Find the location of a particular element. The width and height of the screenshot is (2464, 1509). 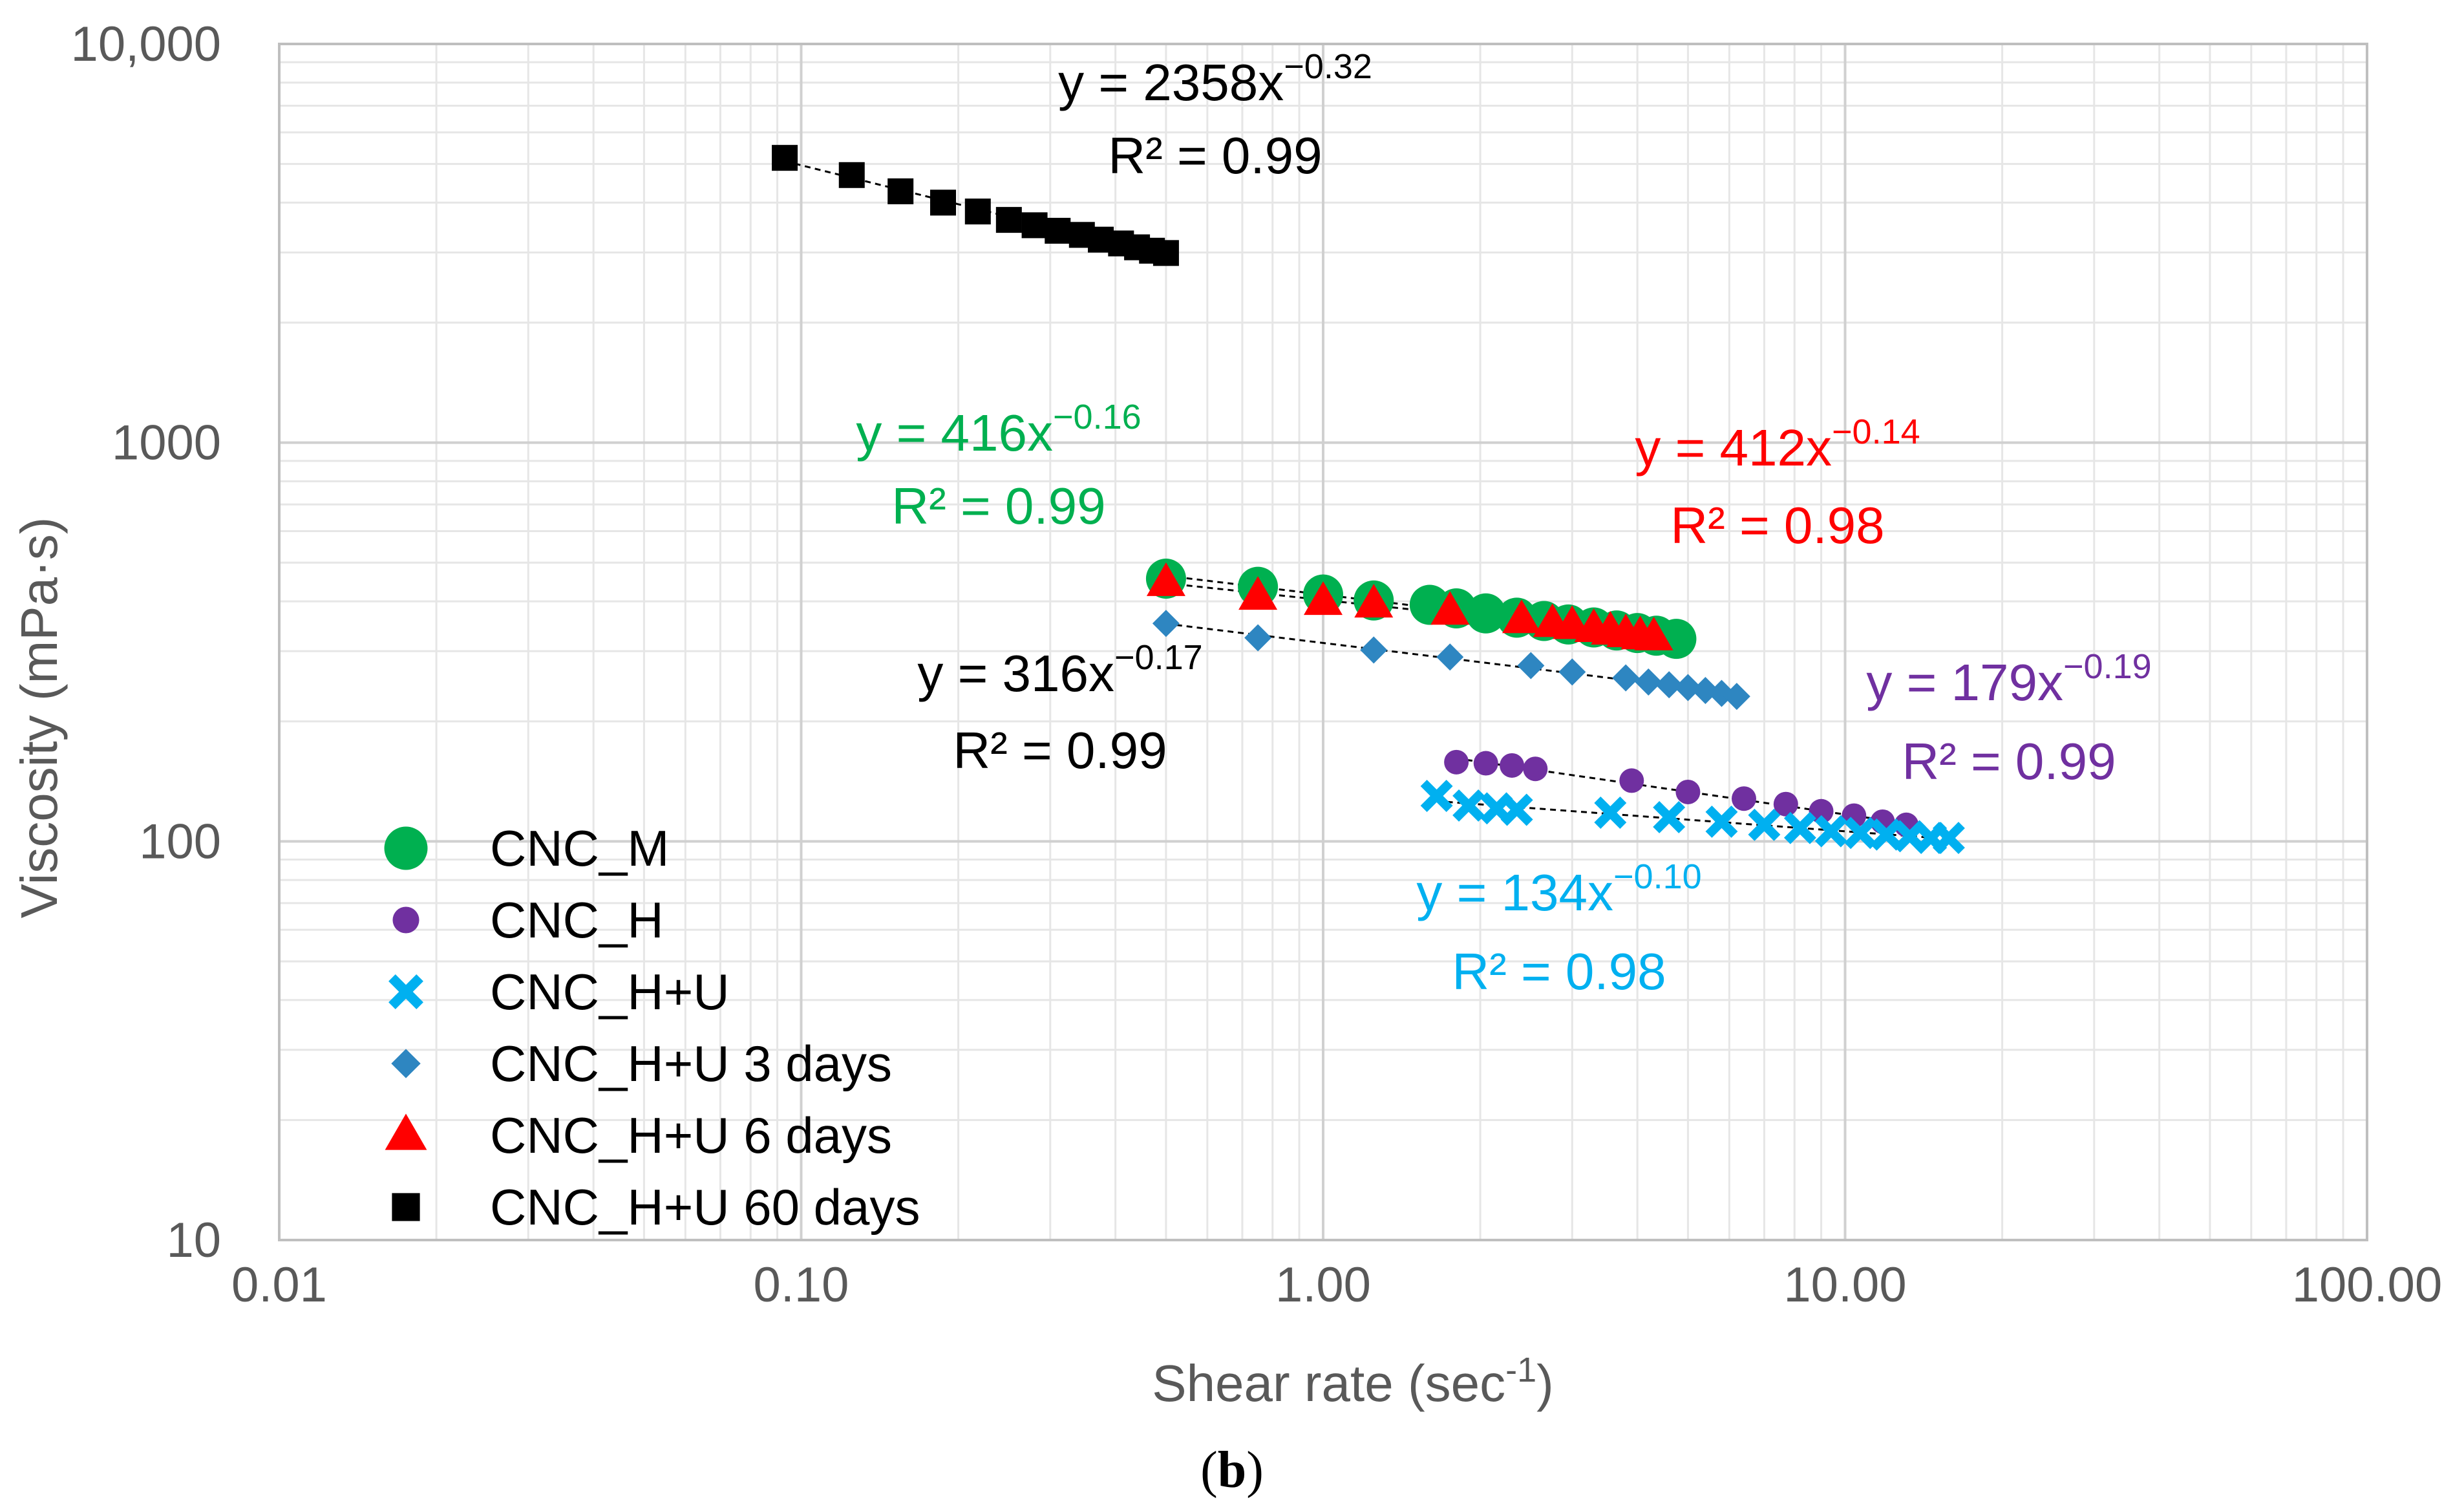

equation-exponent: −0.14 is located at coordinates (1876, 431).